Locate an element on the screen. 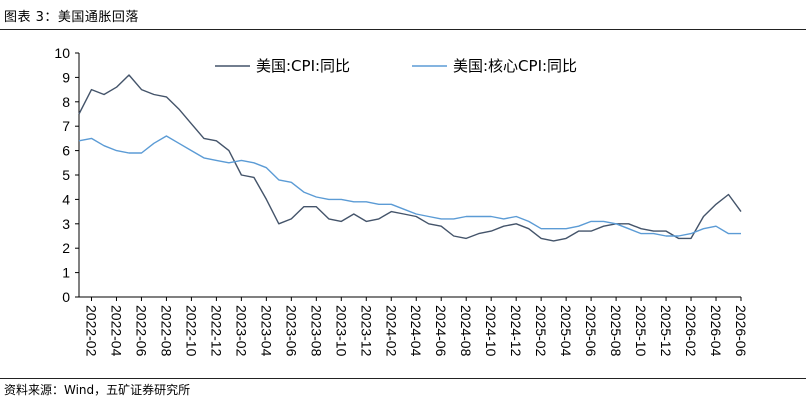 The height and width of the screenshot is (401, 806). legend-label-cpi: 美国:CPI:同比 is located at coordinates (303, 66).